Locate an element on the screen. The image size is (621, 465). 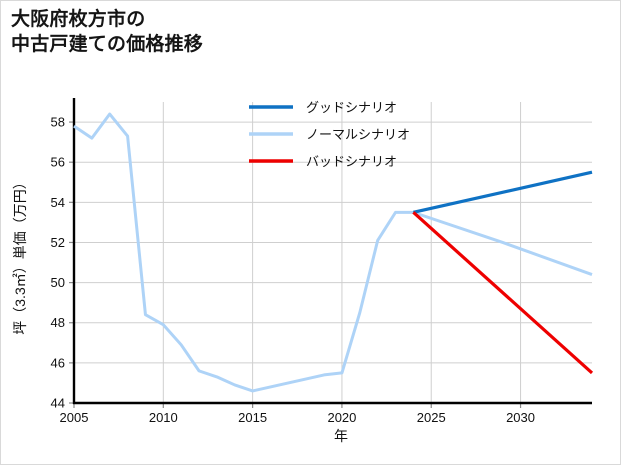
legend-label-bad: バッドシナリオ is located at coordinates (351, 161).